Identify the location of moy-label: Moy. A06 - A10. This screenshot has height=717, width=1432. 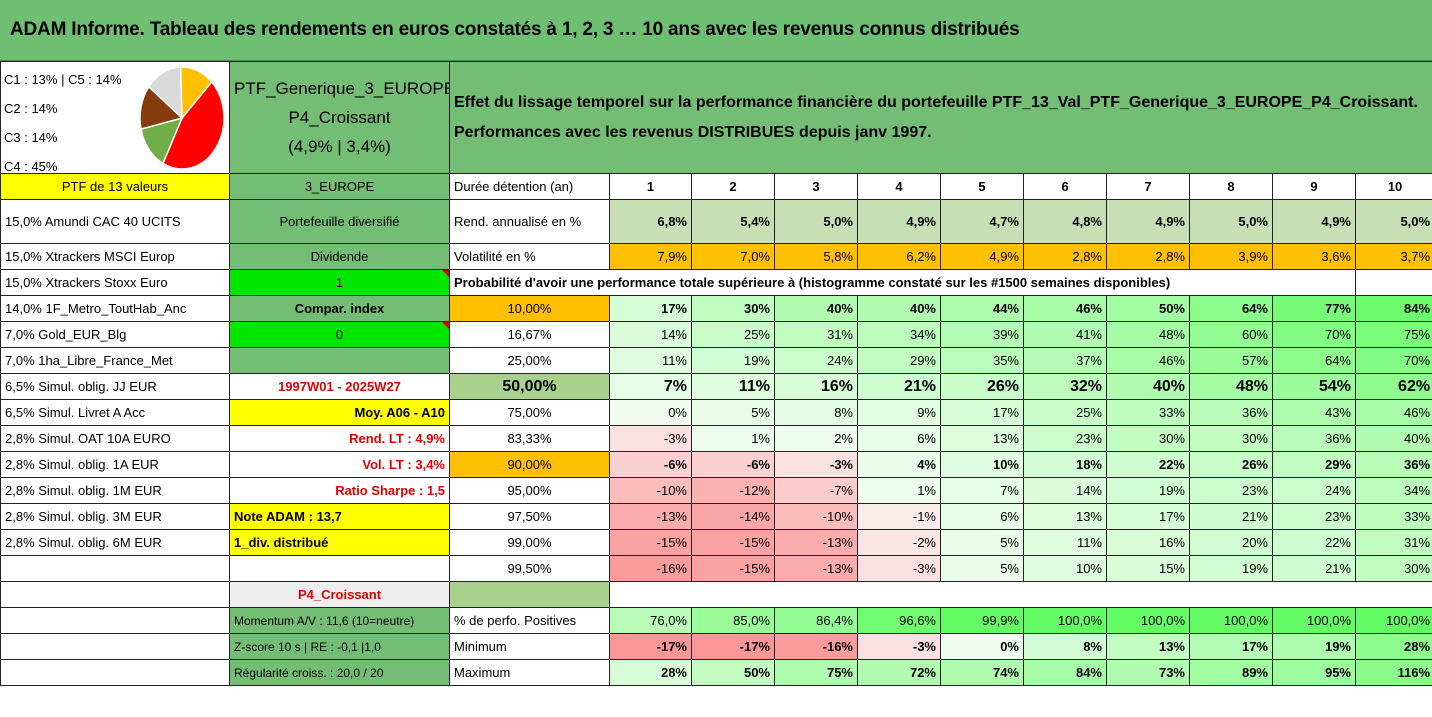
(339, 412).